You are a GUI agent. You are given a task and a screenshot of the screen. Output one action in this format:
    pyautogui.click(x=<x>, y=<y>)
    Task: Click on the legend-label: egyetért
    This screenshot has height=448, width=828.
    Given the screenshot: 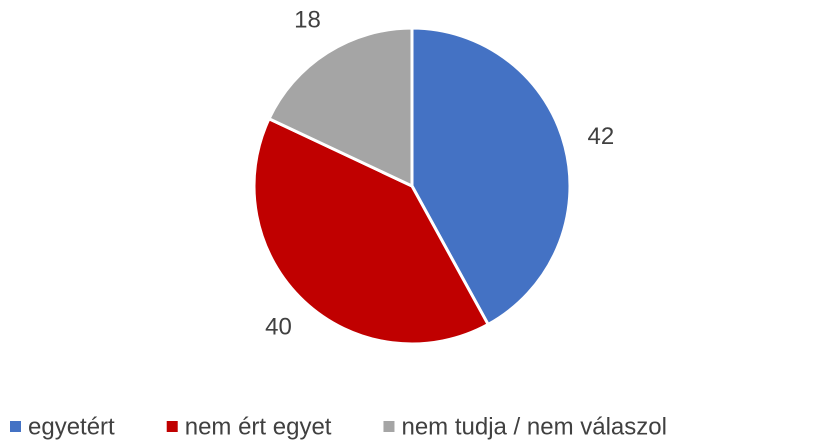 What is the action you would take?
    pyautogui.click(x=71, y=426)
    